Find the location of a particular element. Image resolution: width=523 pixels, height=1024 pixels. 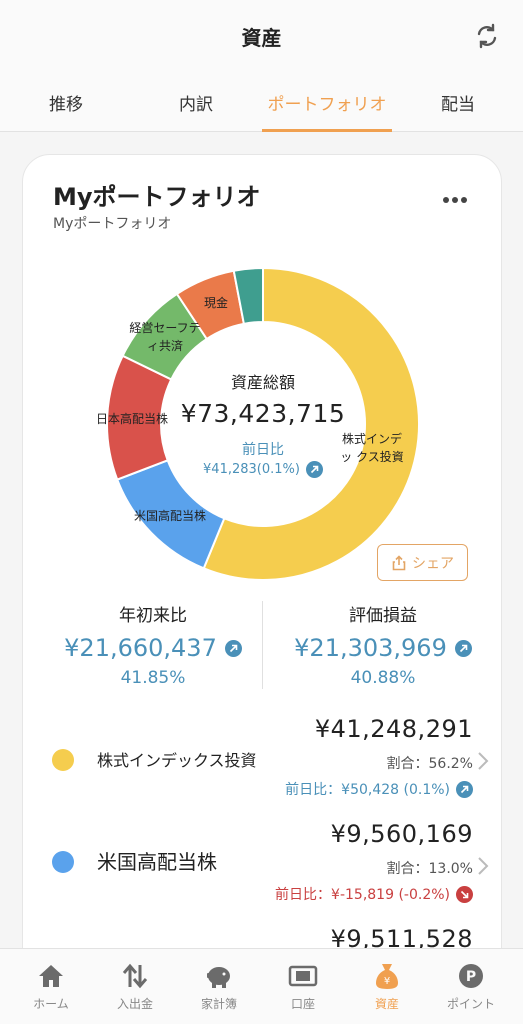

donut-label-jp: 日本高配当株 is located at coordinates (131, 419).